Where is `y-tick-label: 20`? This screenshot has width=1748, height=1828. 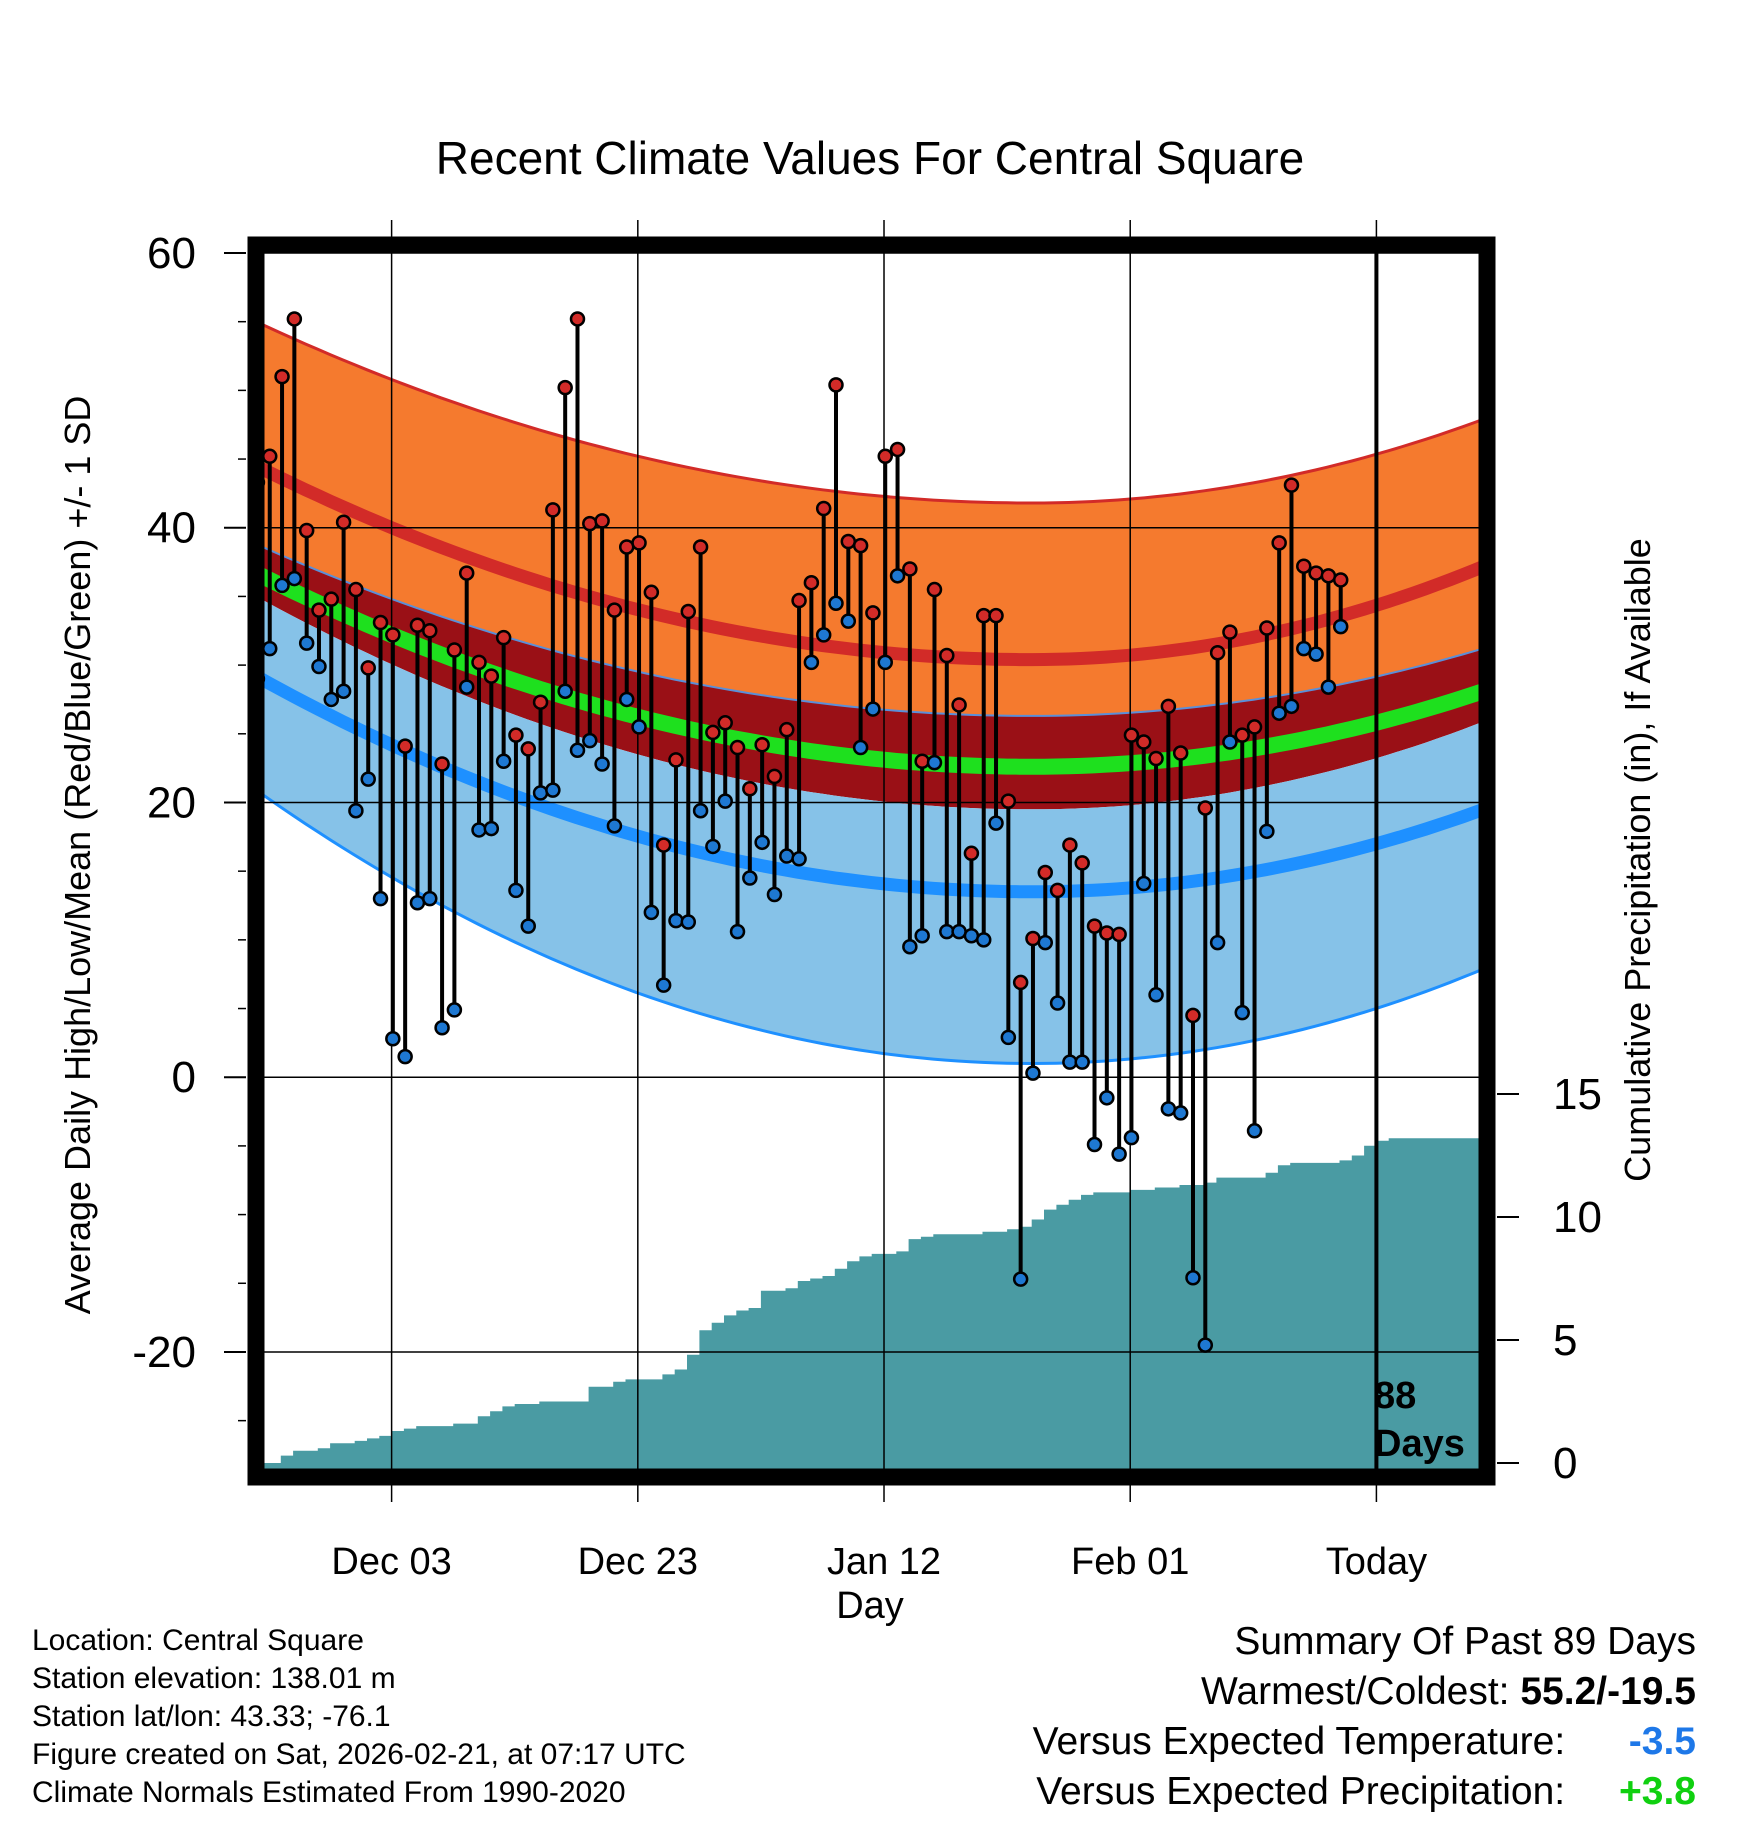 y-tick-label: 20 is located at coordinates (171, 802).